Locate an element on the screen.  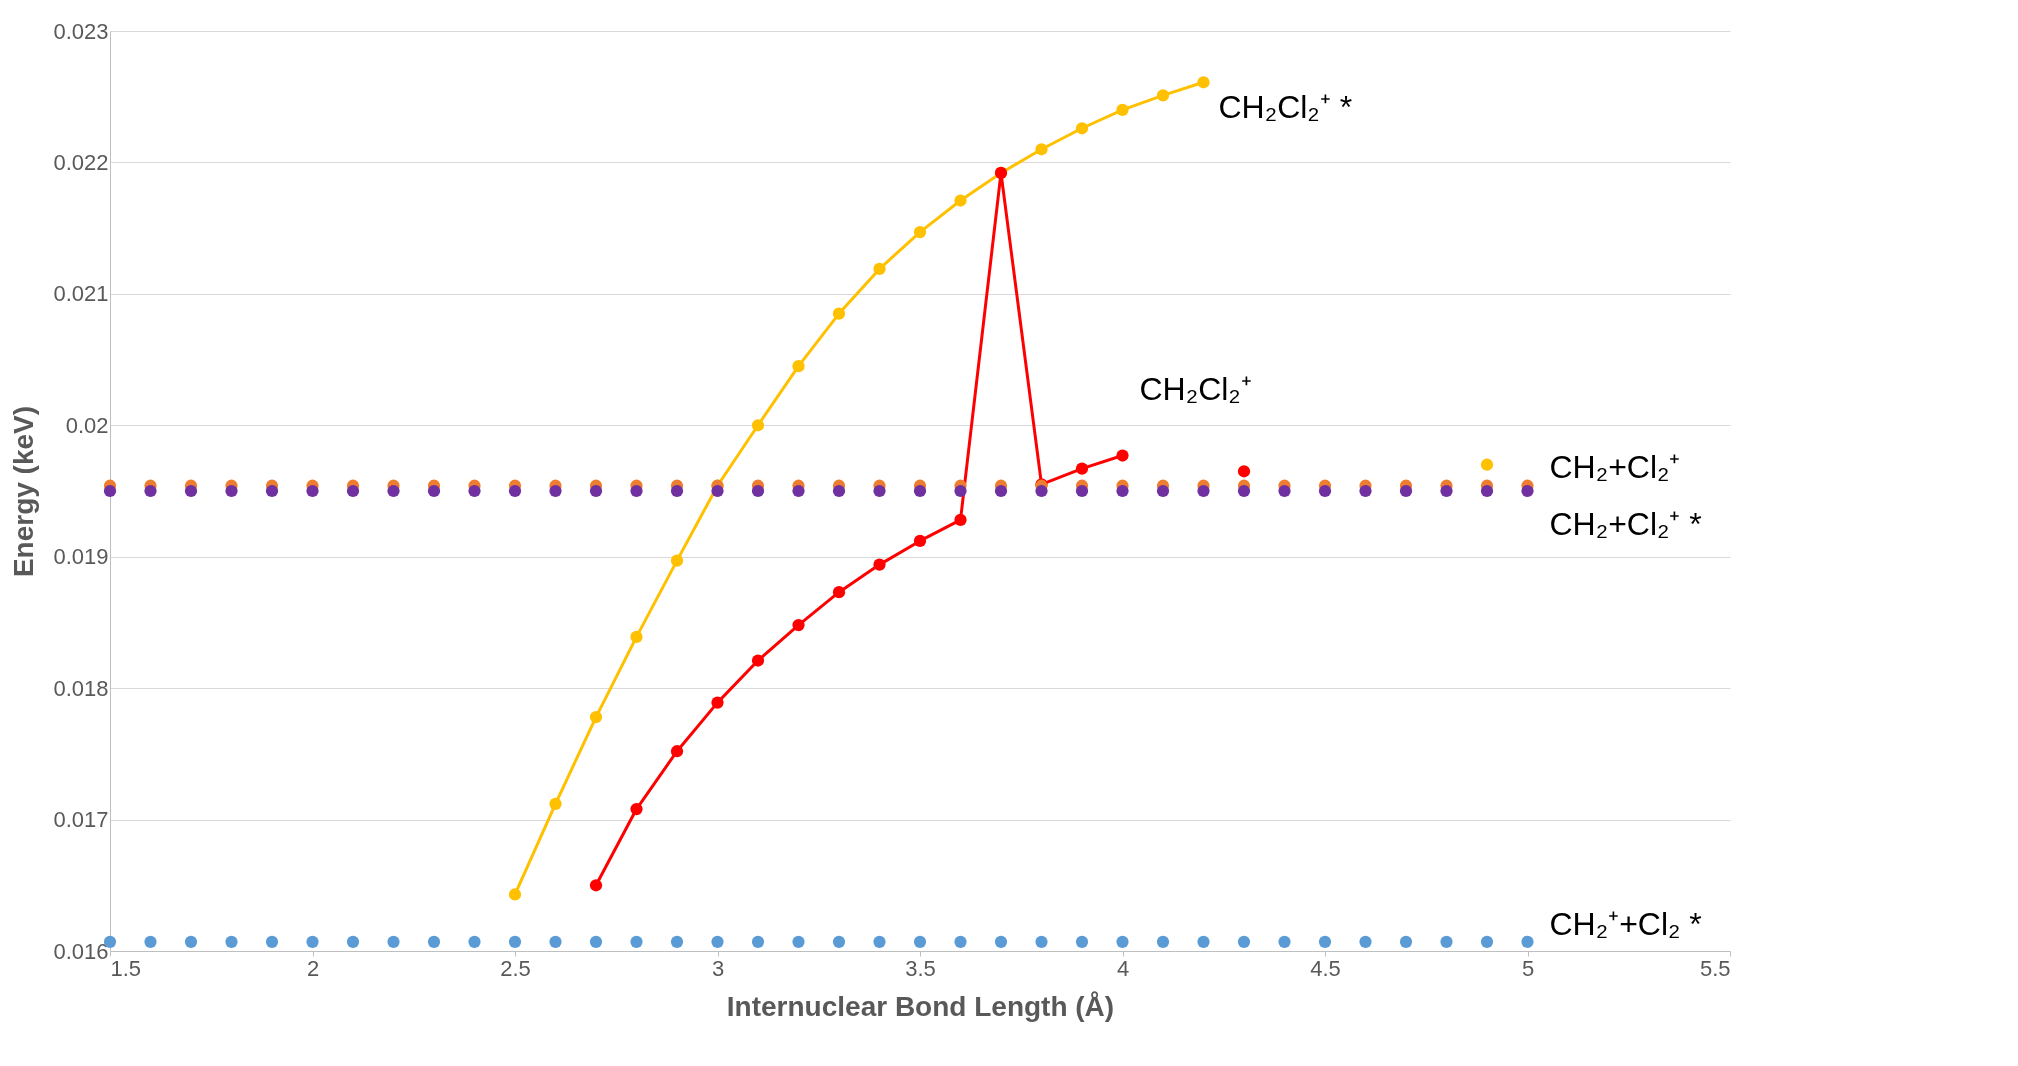
y-axis-title: Energy (keV) is located at coordinates (24, 491).